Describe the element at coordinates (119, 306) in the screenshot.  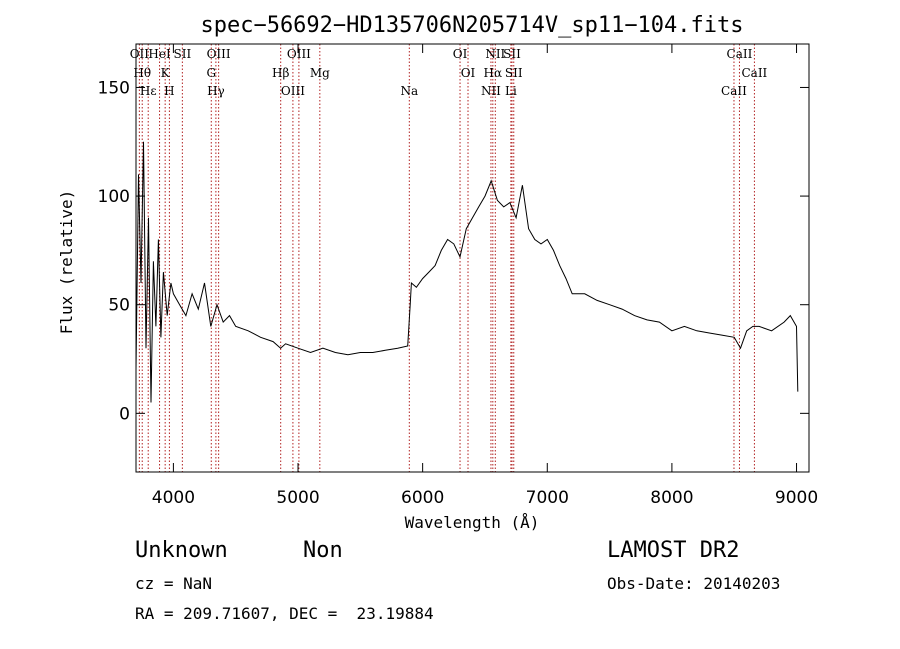
I see `y-tick-label: 50` at that location.